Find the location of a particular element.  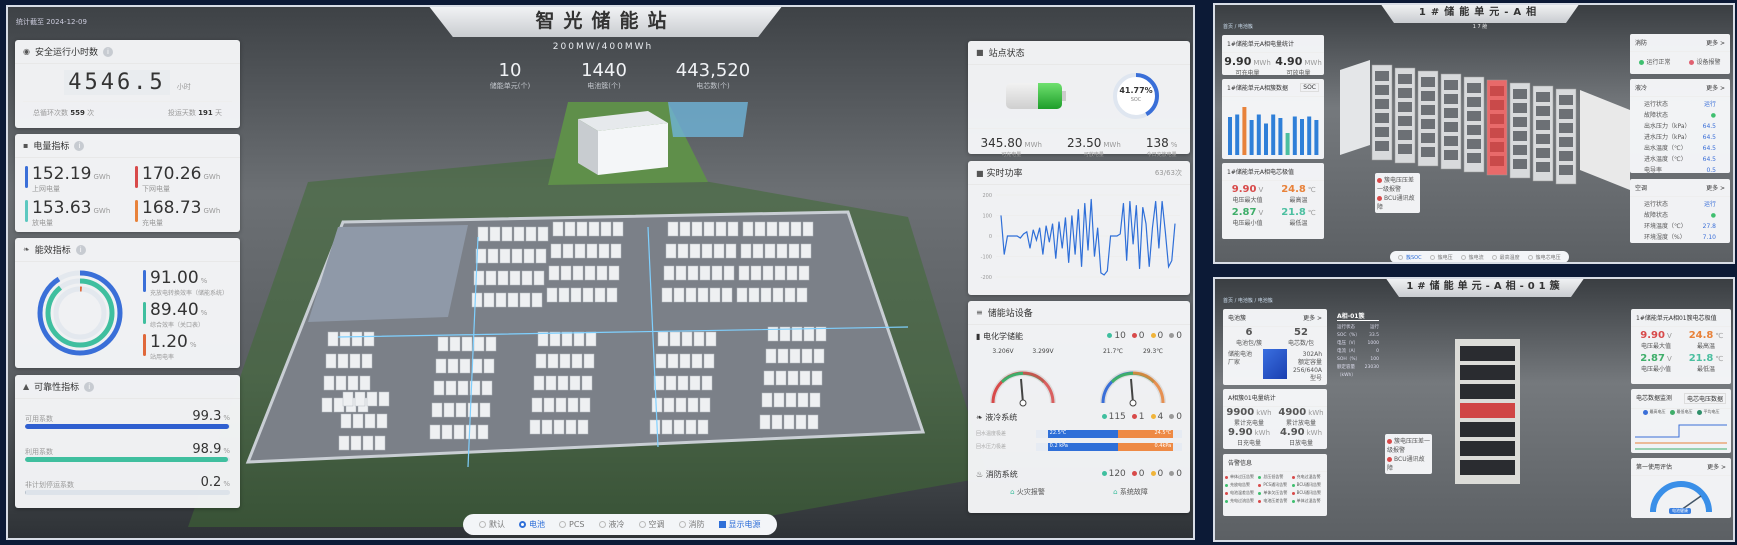

alarm-item: 电池压差告警 is located at coordinates (1274, 501).